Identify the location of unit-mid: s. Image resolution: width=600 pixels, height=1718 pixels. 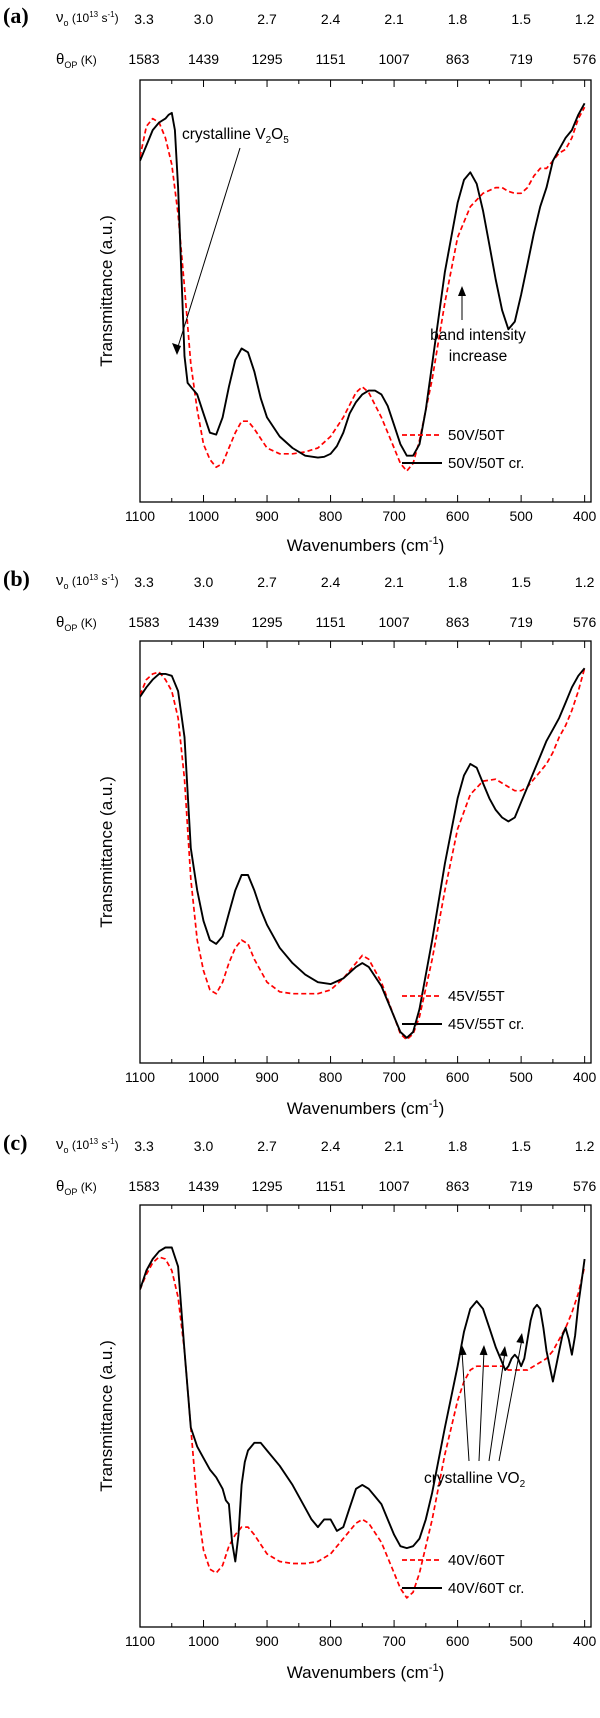
(102, 18).